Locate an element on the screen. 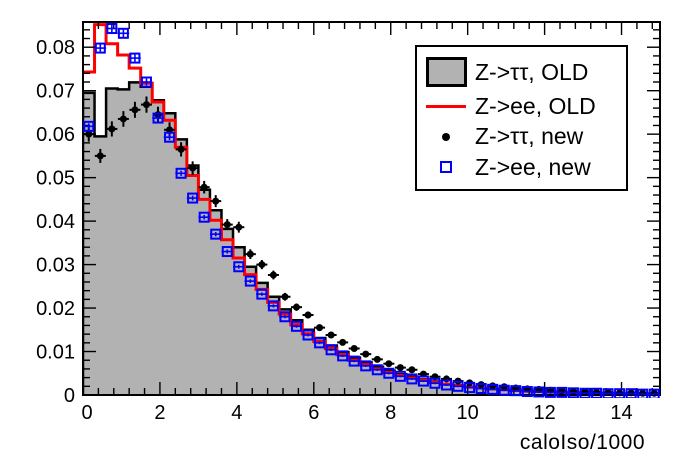  black-circle-marker-icon is located at coordinates (446, 136).